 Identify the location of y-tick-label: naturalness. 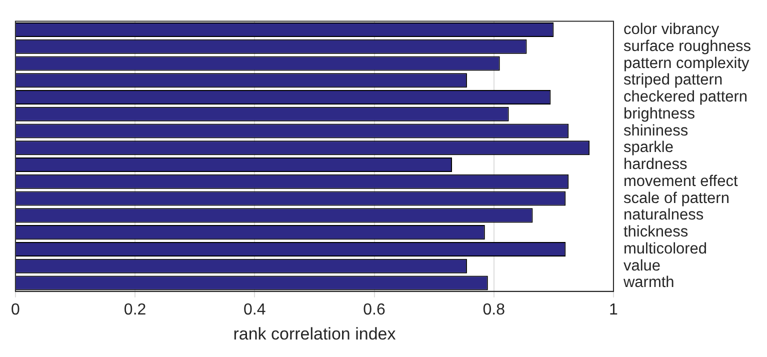
(663, 215).